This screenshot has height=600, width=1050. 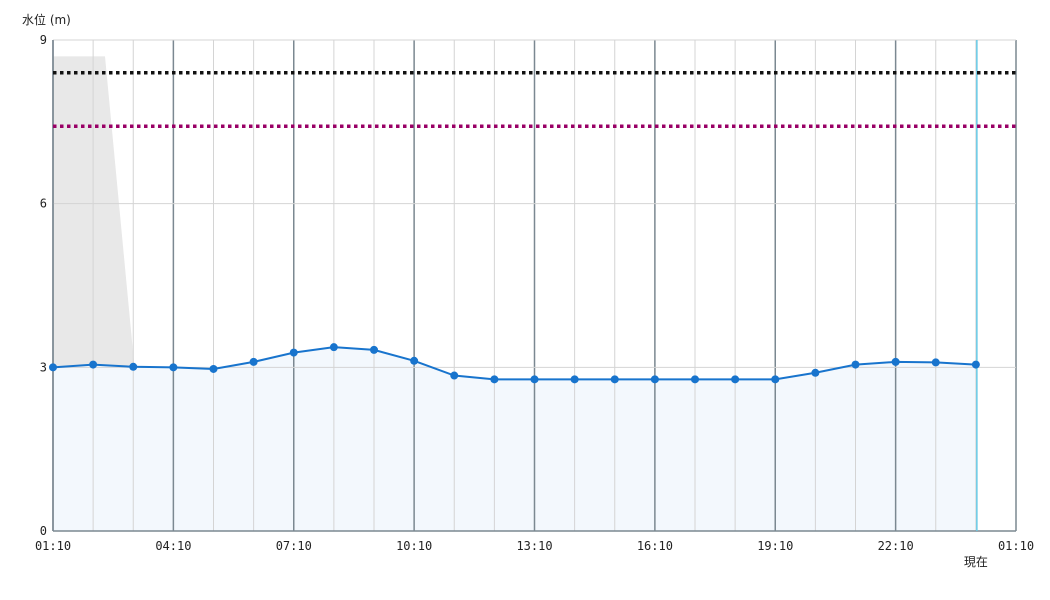 I want to click on y-axis-label: 水位 (m), so click(x=46, y=19).